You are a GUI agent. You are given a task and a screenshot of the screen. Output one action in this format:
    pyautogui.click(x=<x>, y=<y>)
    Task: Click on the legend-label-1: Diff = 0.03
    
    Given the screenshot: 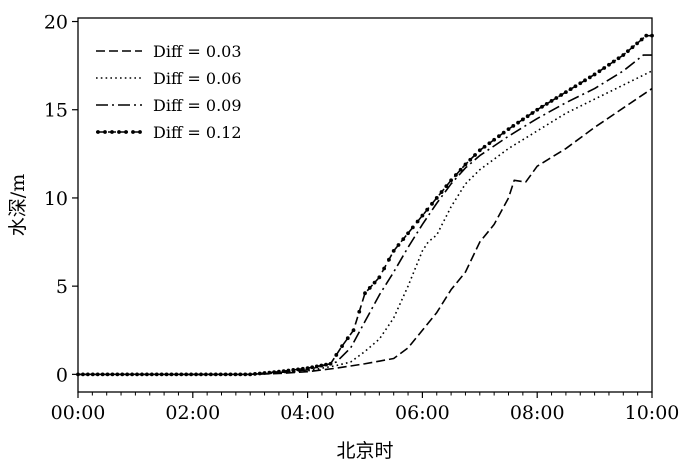 What is the action you would take?
    pyautogui.click(x=197, y=51)
    